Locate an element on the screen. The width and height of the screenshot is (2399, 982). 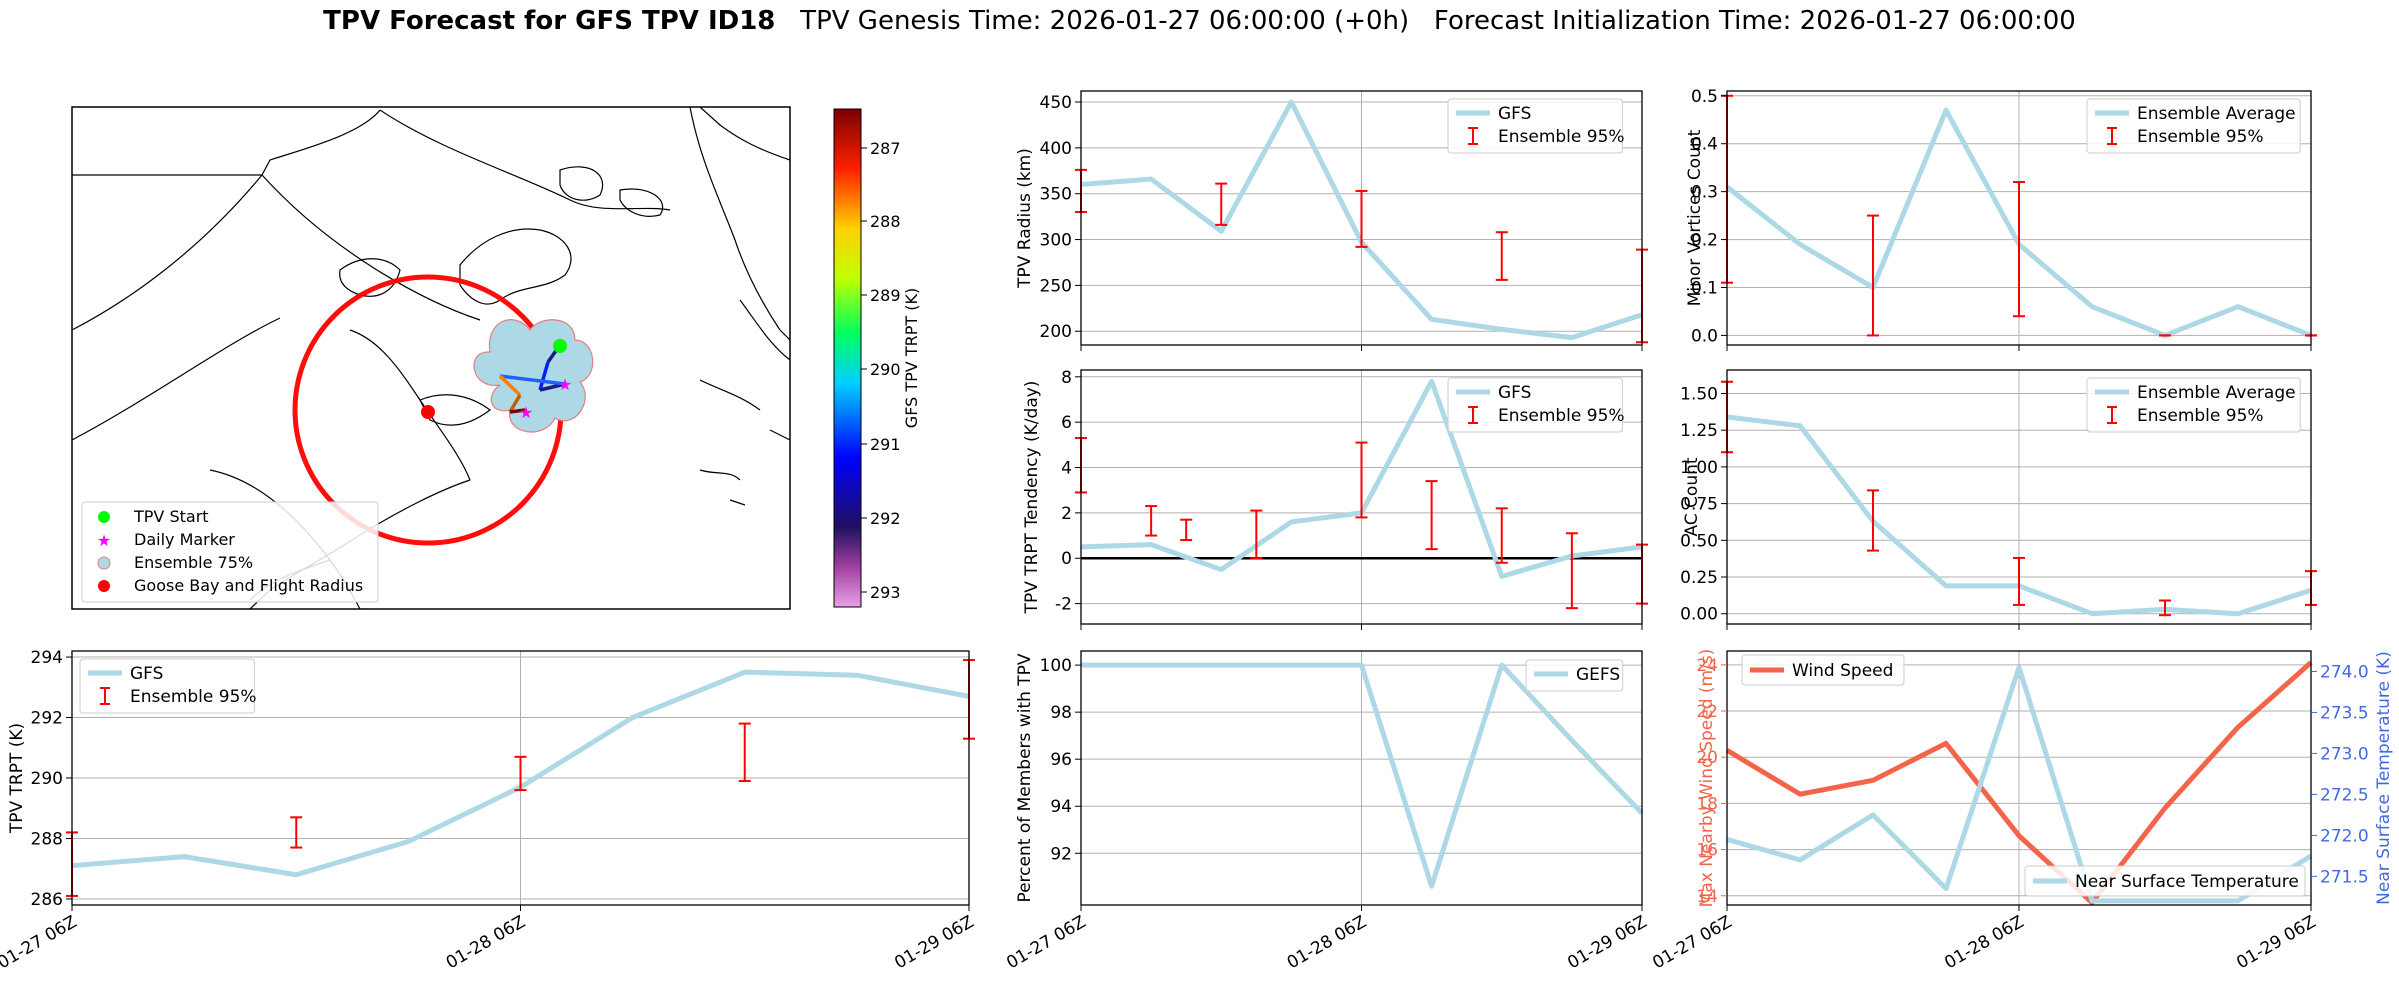
y2-tick-label: 274.0 is located at coordinates (2344, 672).